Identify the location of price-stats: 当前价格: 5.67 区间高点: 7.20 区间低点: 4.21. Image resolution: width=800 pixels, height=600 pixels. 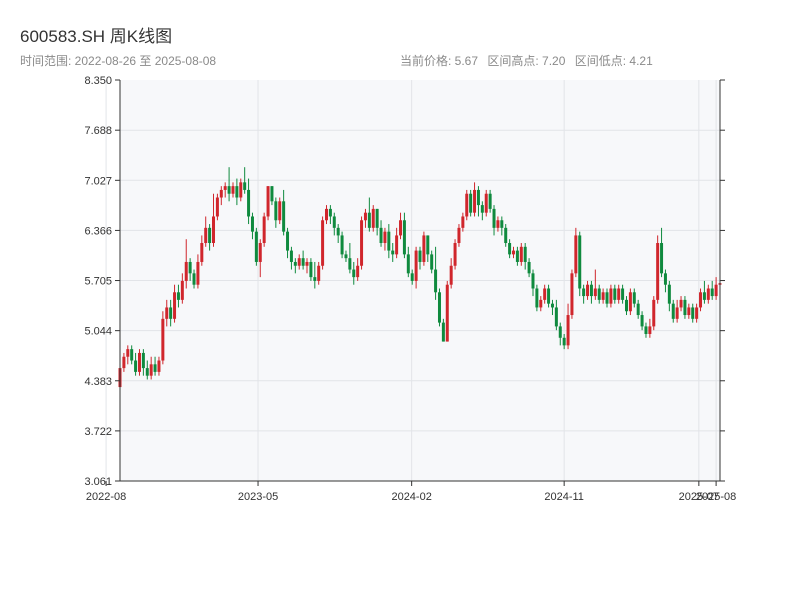
(529, 60).